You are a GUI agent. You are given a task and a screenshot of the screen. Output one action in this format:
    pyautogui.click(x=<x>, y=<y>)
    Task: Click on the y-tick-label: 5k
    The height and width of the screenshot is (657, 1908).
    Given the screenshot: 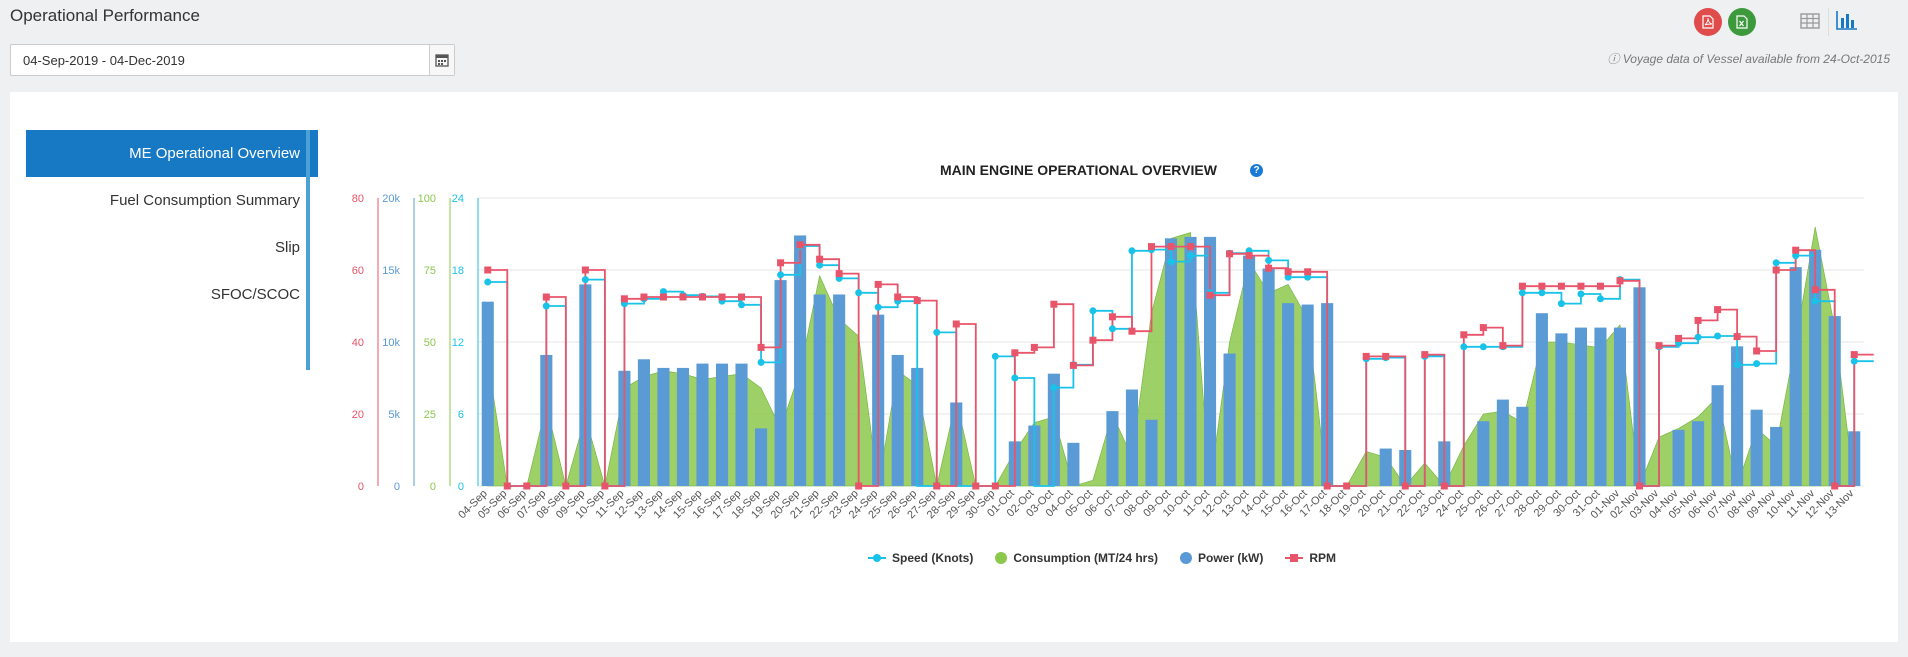 What is the action you would take?
    pyautogui.click(x=394, y=415)
    